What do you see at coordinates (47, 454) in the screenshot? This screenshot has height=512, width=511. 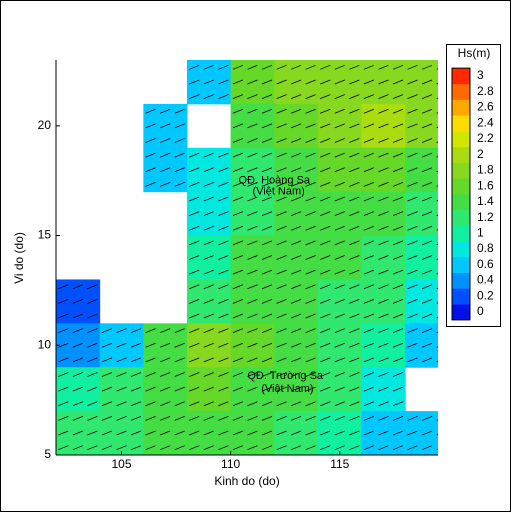 I see `y-tick-label: 5` at bounding box center [47, 454].